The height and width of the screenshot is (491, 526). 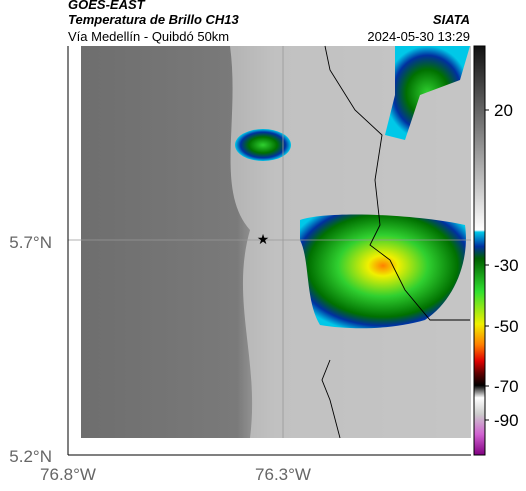 I want to click on colorbar-tick-label: -90, so click(x=506, y=420).